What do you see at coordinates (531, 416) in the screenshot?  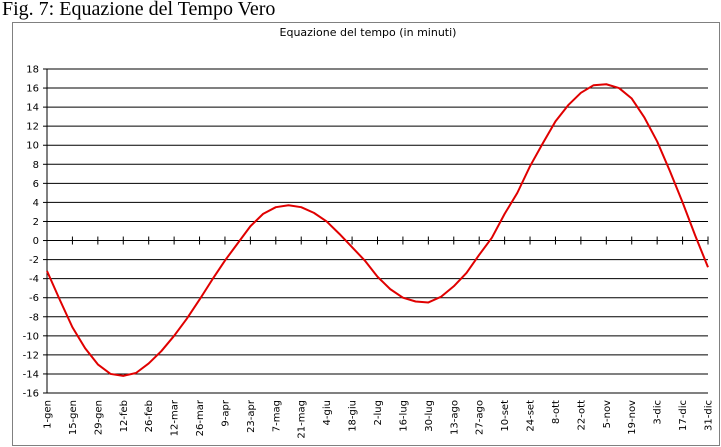 I see `x-tick-label: 24-set` at bounding box center [531, 416].